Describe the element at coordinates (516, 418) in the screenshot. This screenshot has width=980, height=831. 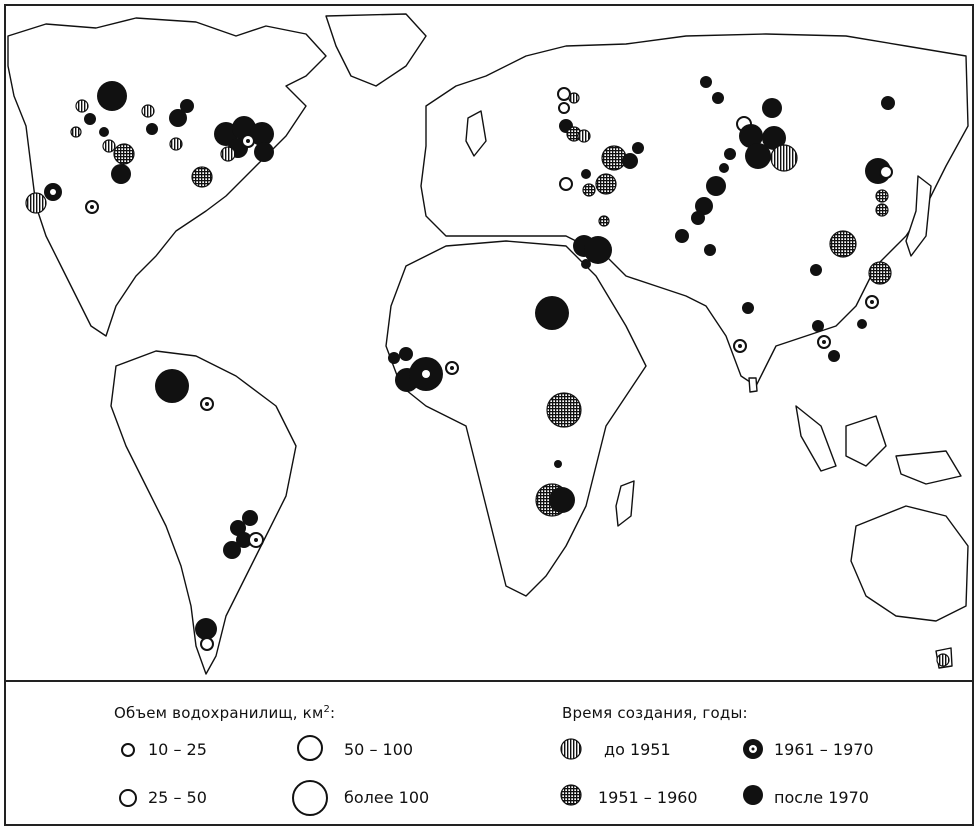
I see `africa` at that location.